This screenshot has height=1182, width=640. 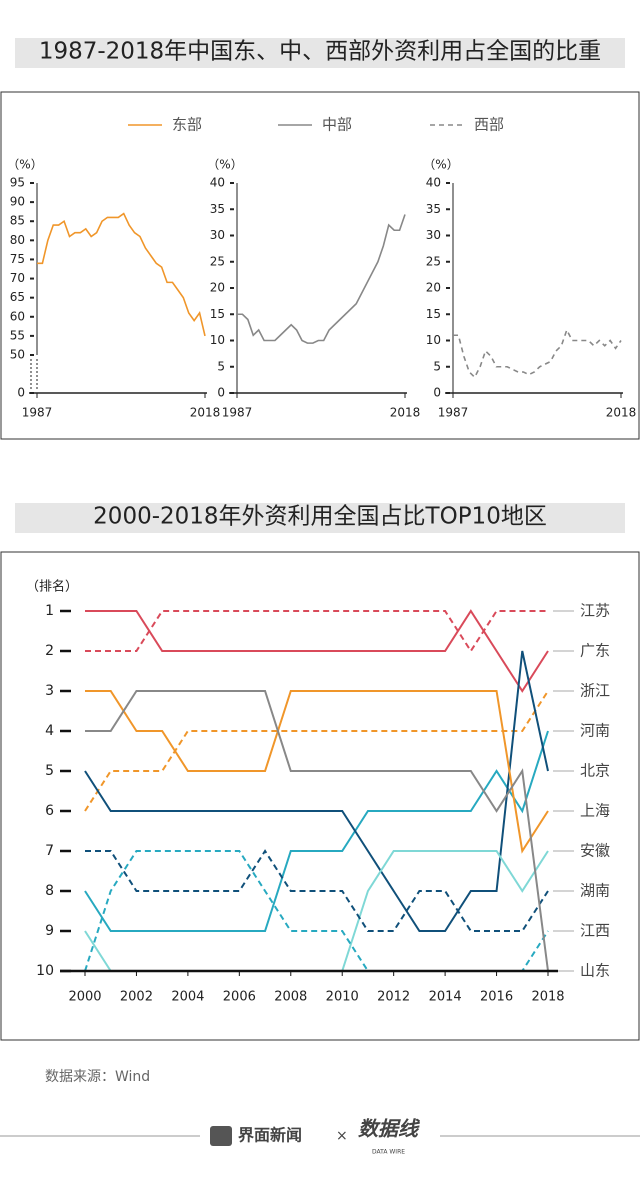 I want to click on x-tick-label: 2016, so click(x=496, y=997).